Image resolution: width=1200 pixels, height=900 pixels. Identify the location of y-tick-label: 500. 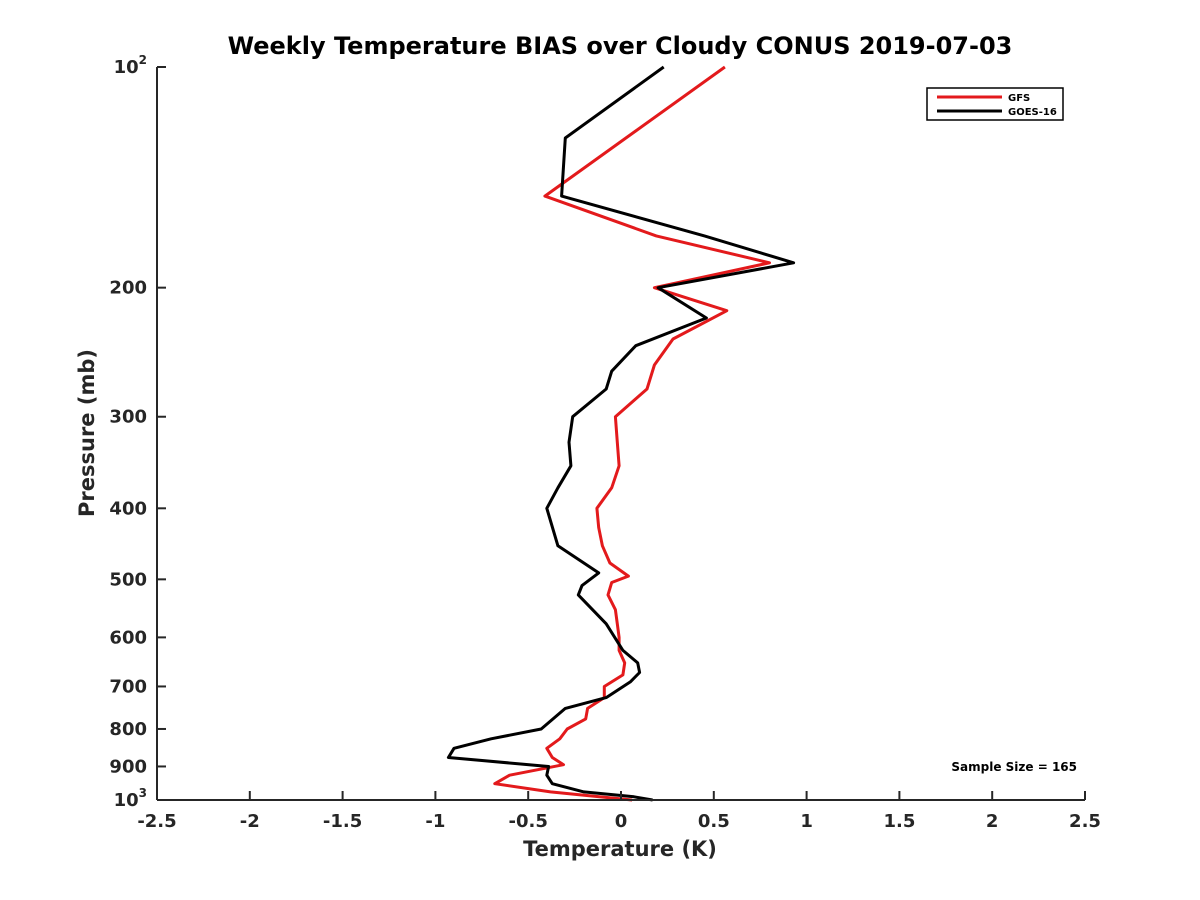
(128, 579).